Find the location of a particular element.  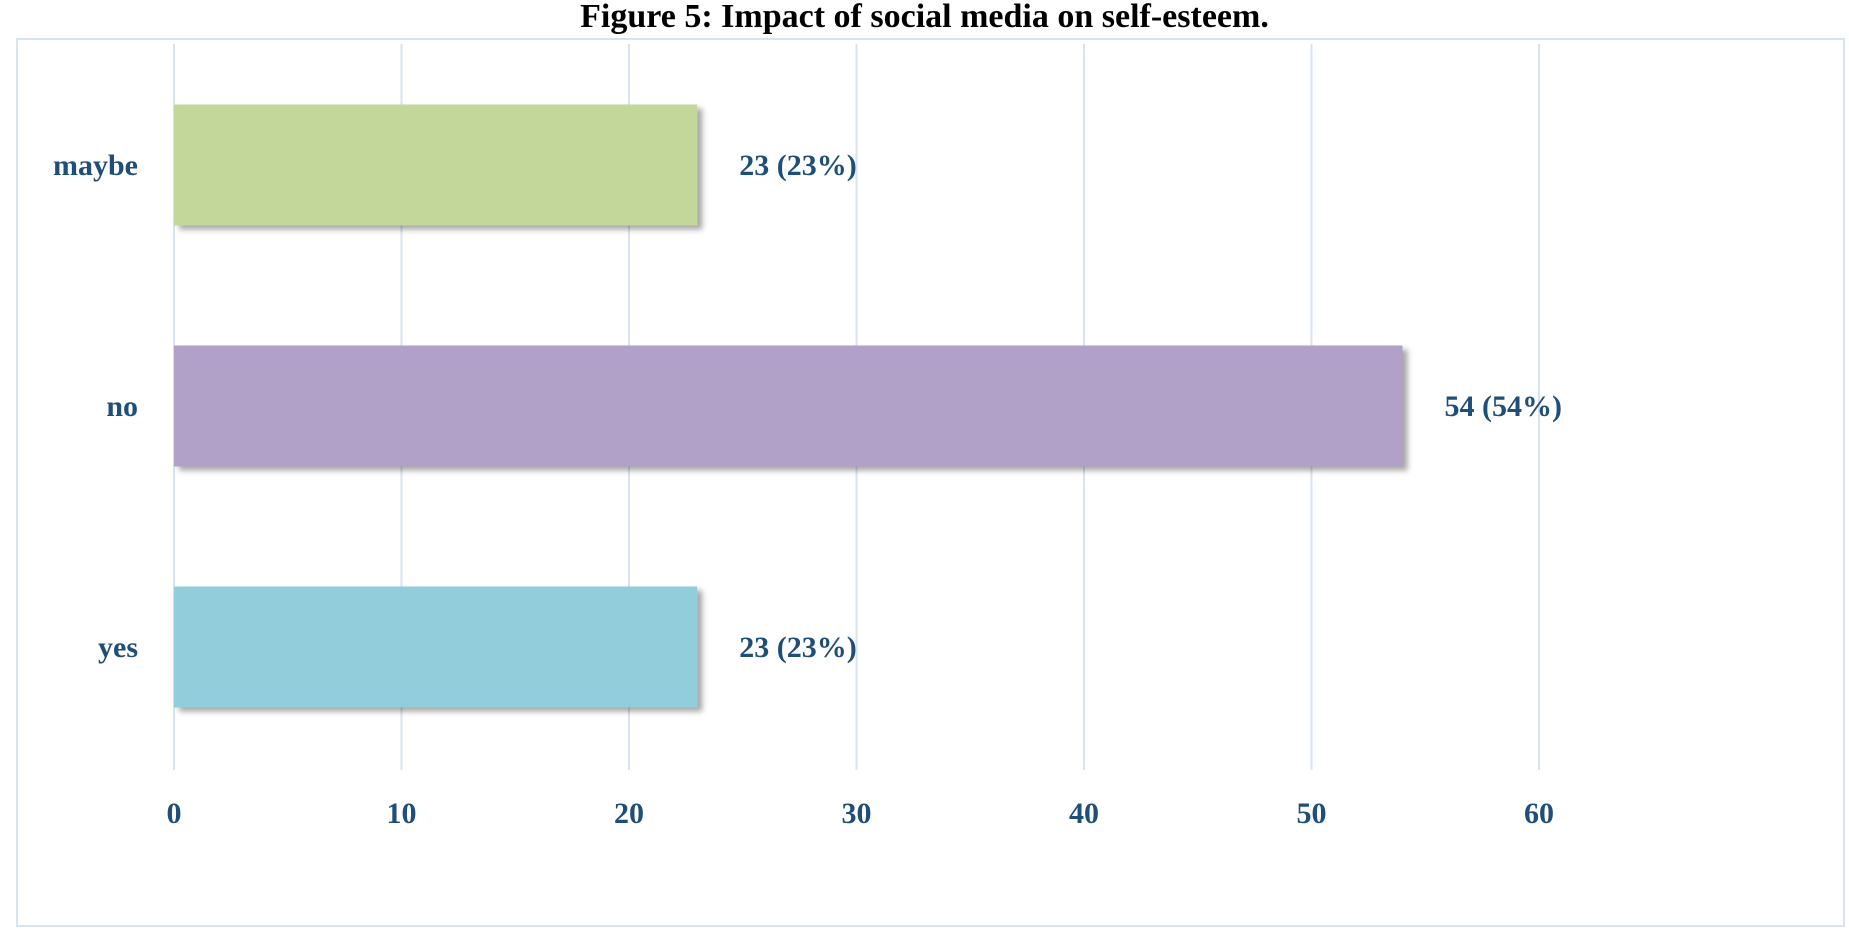

data-label-no: 54 (54%) is located at coordinates (1503, 406).